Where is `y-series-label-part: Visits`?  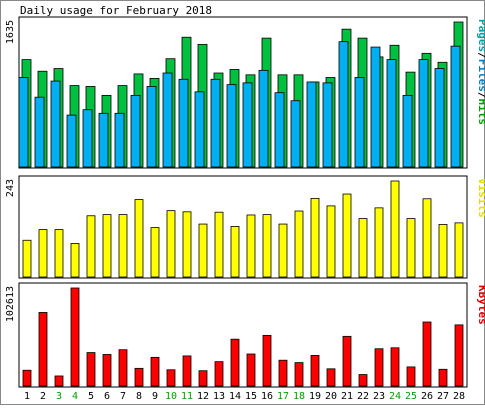
y-series-label-part: Visits is located at coordinates (480, 198).